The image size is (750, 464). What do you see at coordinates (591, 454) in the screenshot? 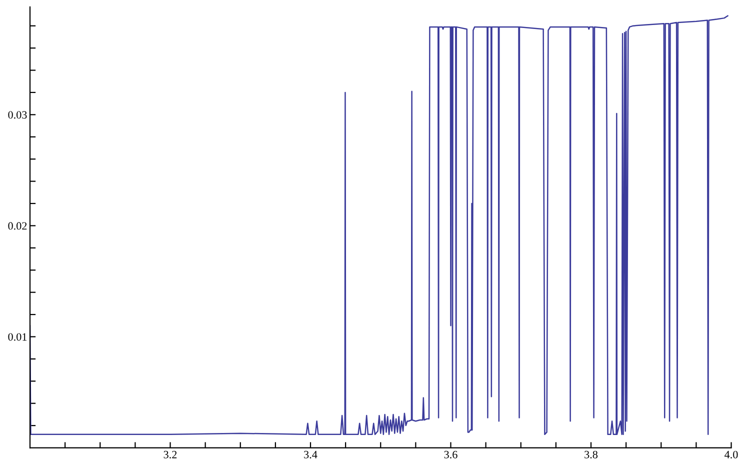
I see `x-tick-label: 3.8` at bounding box center [591, 454].